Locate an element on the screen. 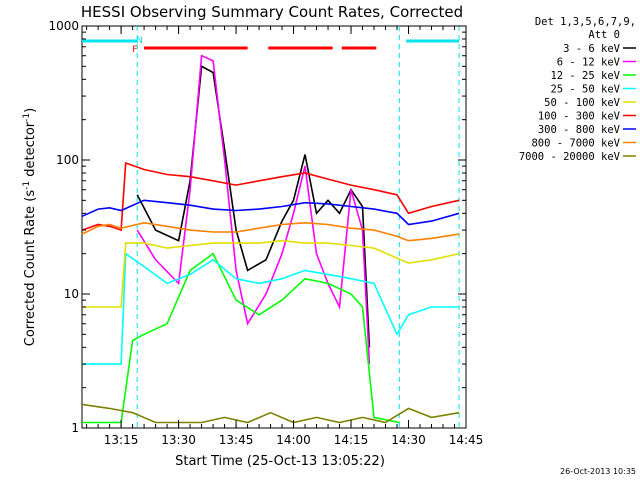 The width and height of the screenshot is (640, 480). legend-entry-label: 300 - 800 keV is located at coordinates (579, 130).